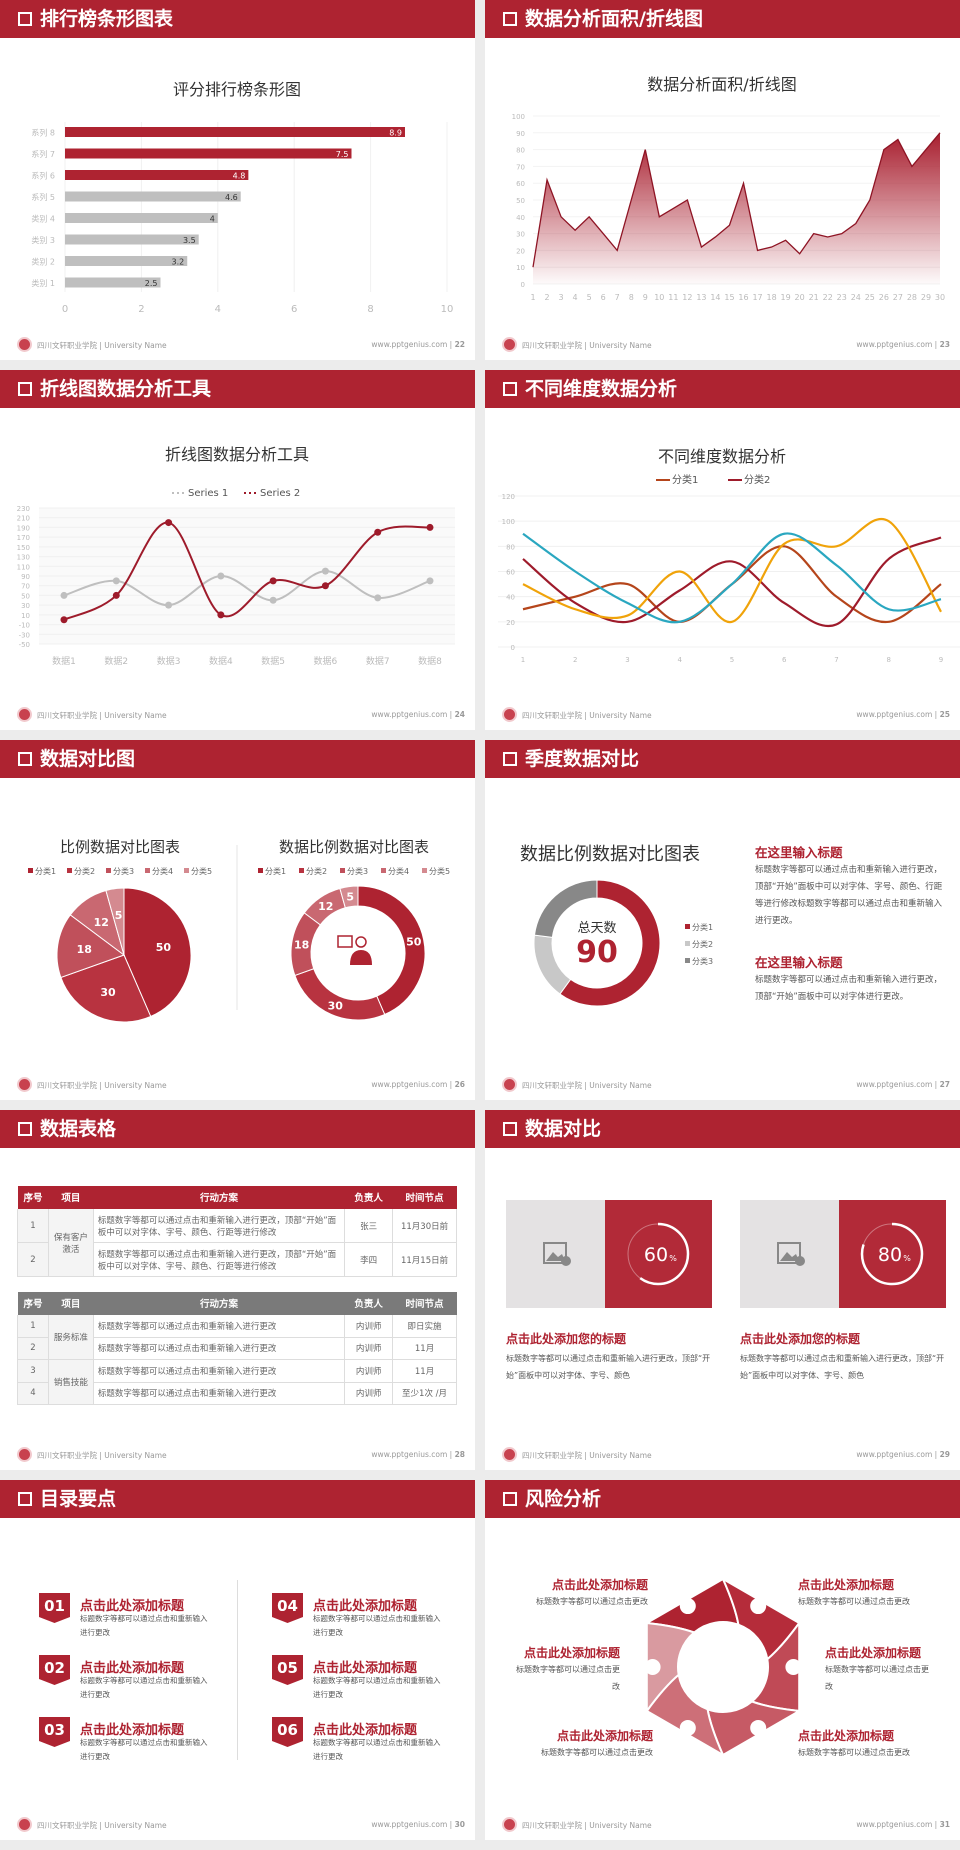  I want to click on slide-title: 数据表格, so click(78, 1129).